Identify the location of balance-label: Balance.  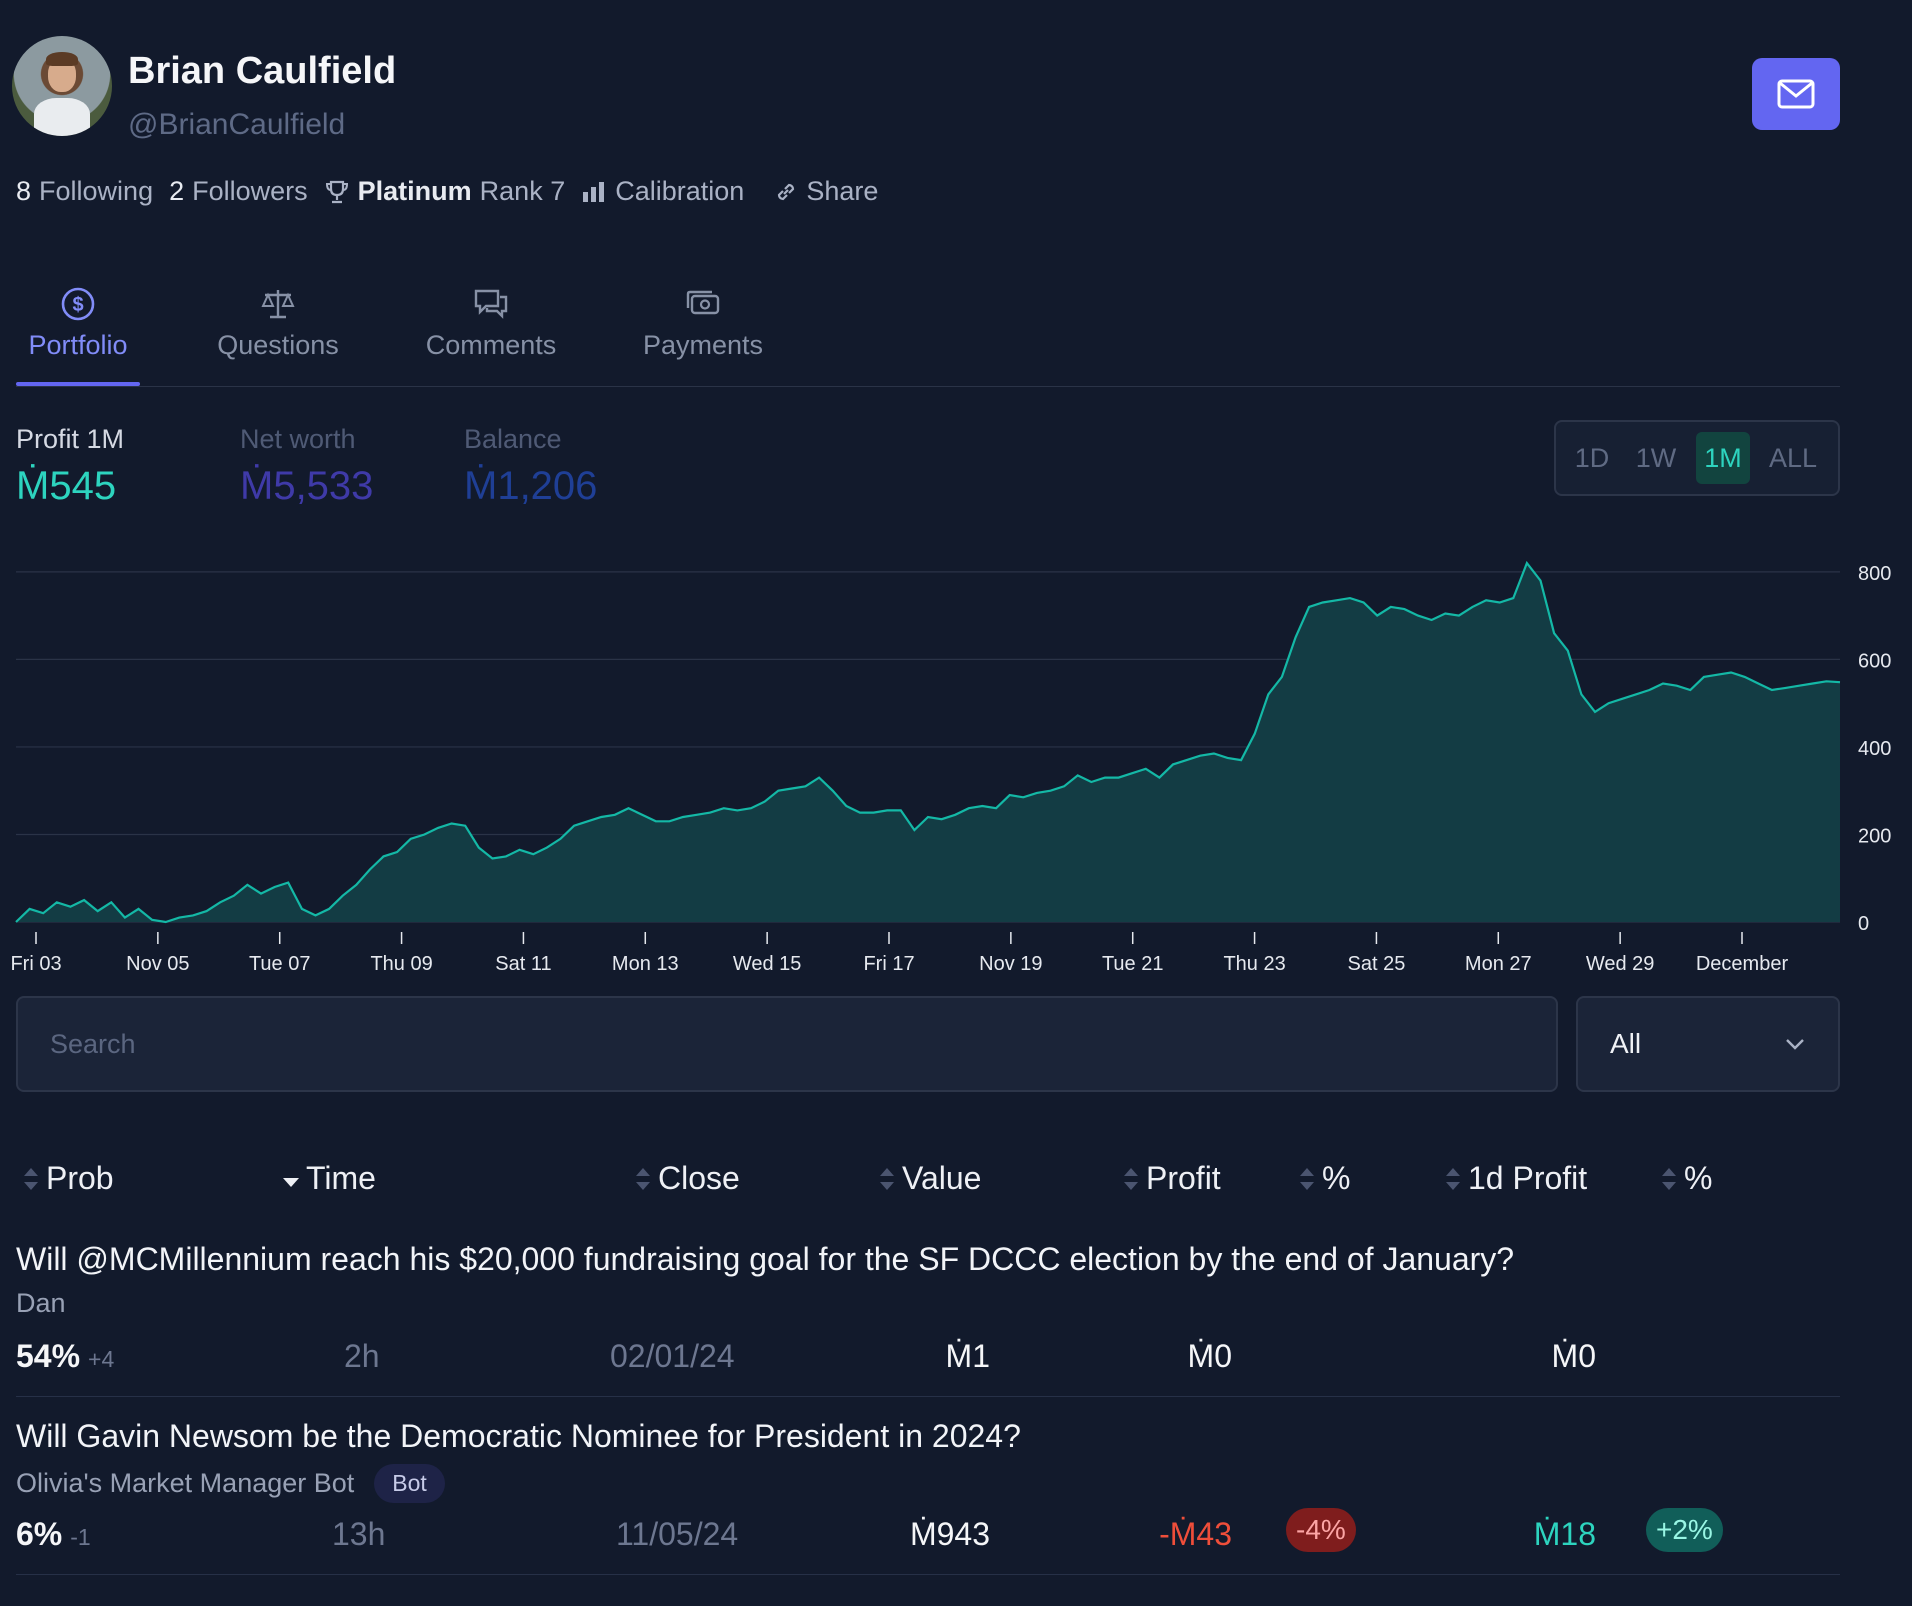
(513, 439).